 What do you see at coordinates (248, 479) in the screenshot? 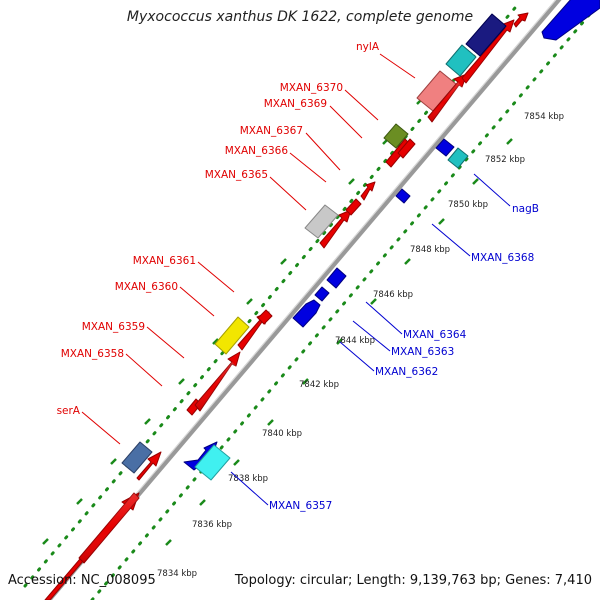
I see `tick-label-7838: 7838 kbp` at bounding box center [248, 479].